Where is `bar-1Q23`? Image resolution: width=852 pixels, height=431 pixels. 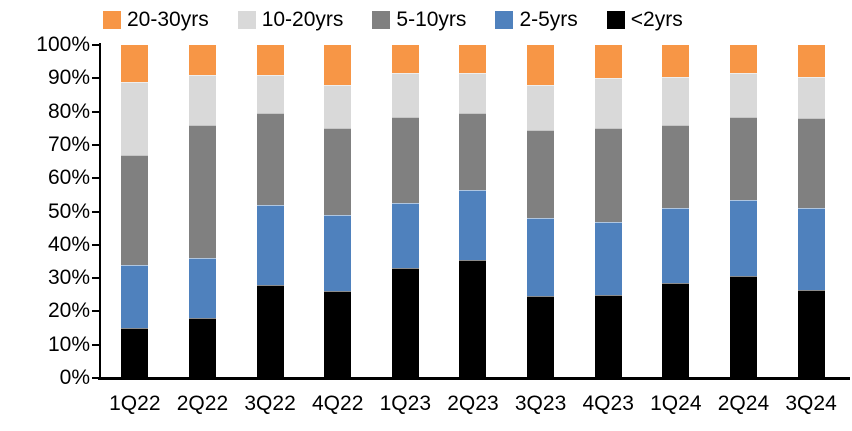
bar-1Q23 is located at coordinates (405, 211).